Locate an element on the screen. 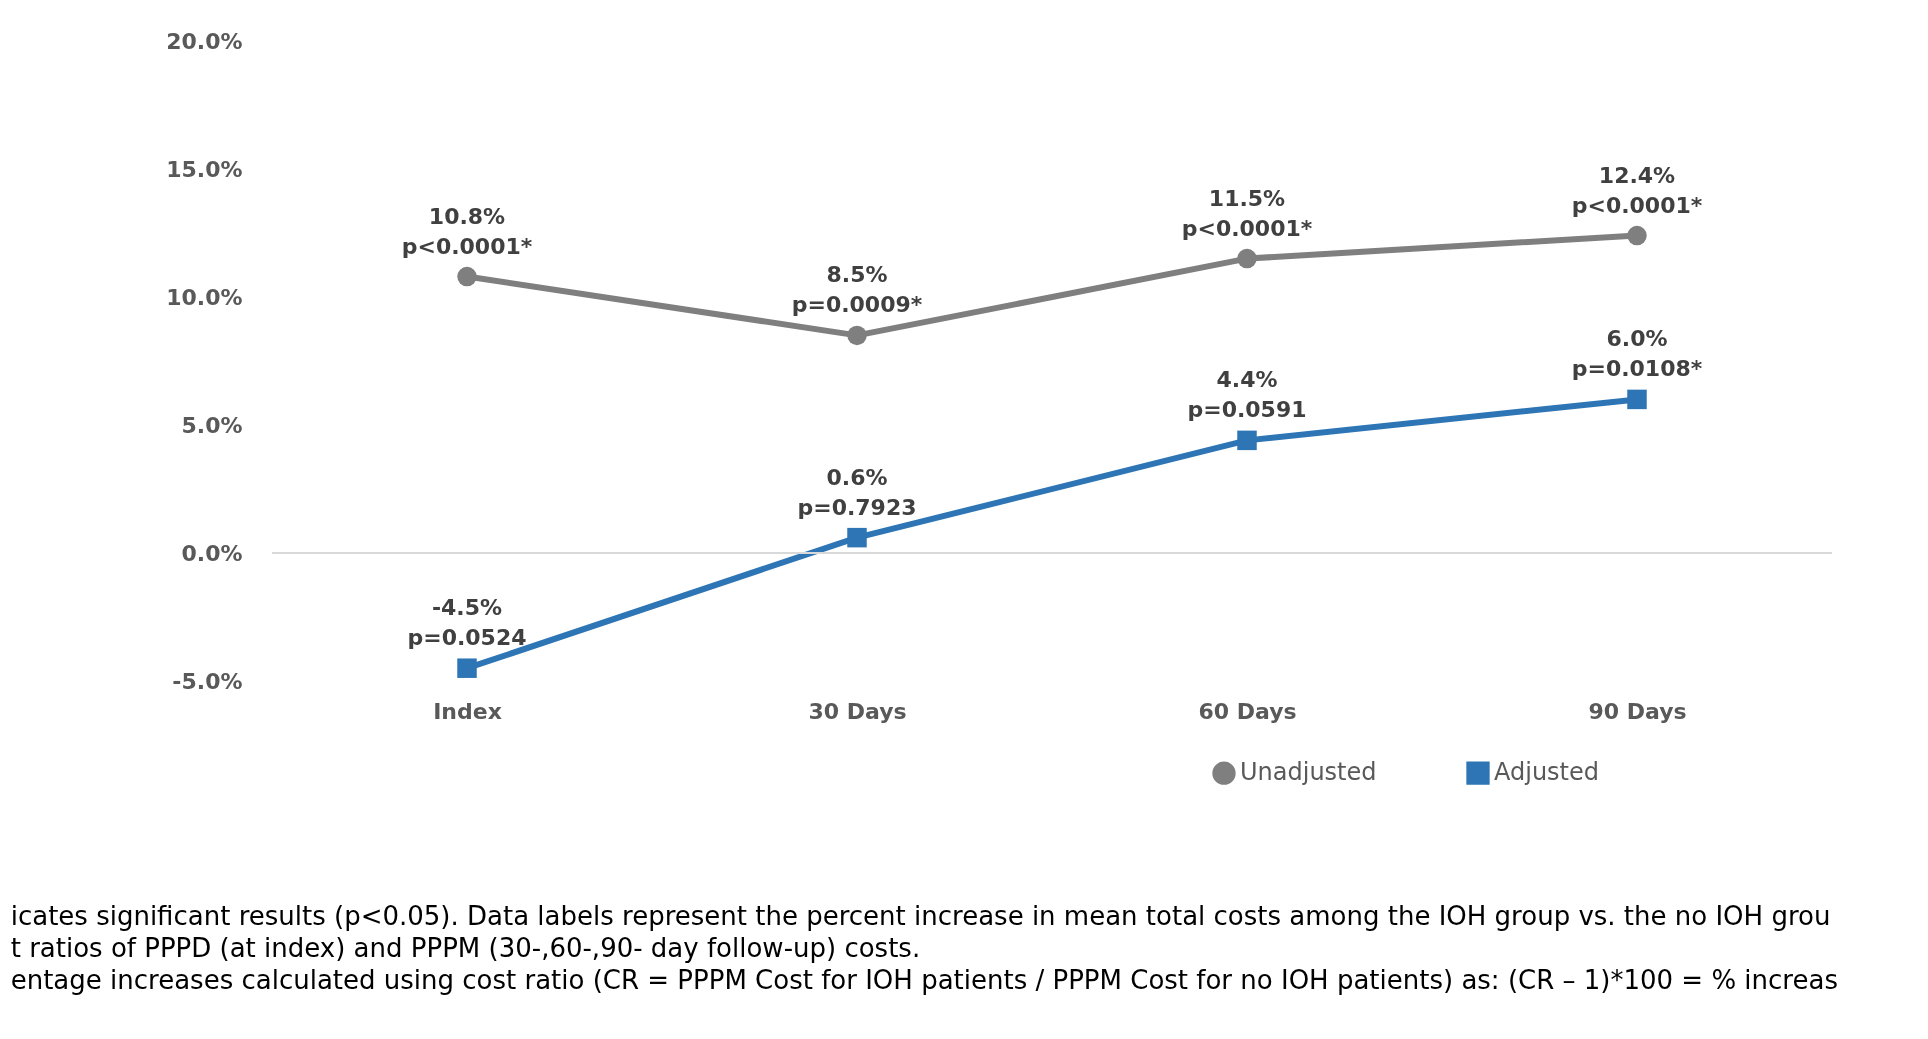 The image size is (1928, 1039). data-label: 4.4% p=0.0591 is located at coordinates (1247, 395).